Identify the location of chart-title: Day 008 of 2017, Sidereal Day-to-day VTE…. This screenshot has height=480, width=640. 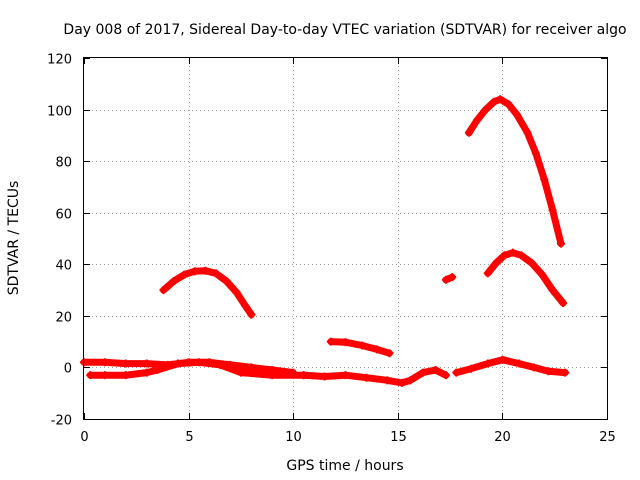
(344, 30).